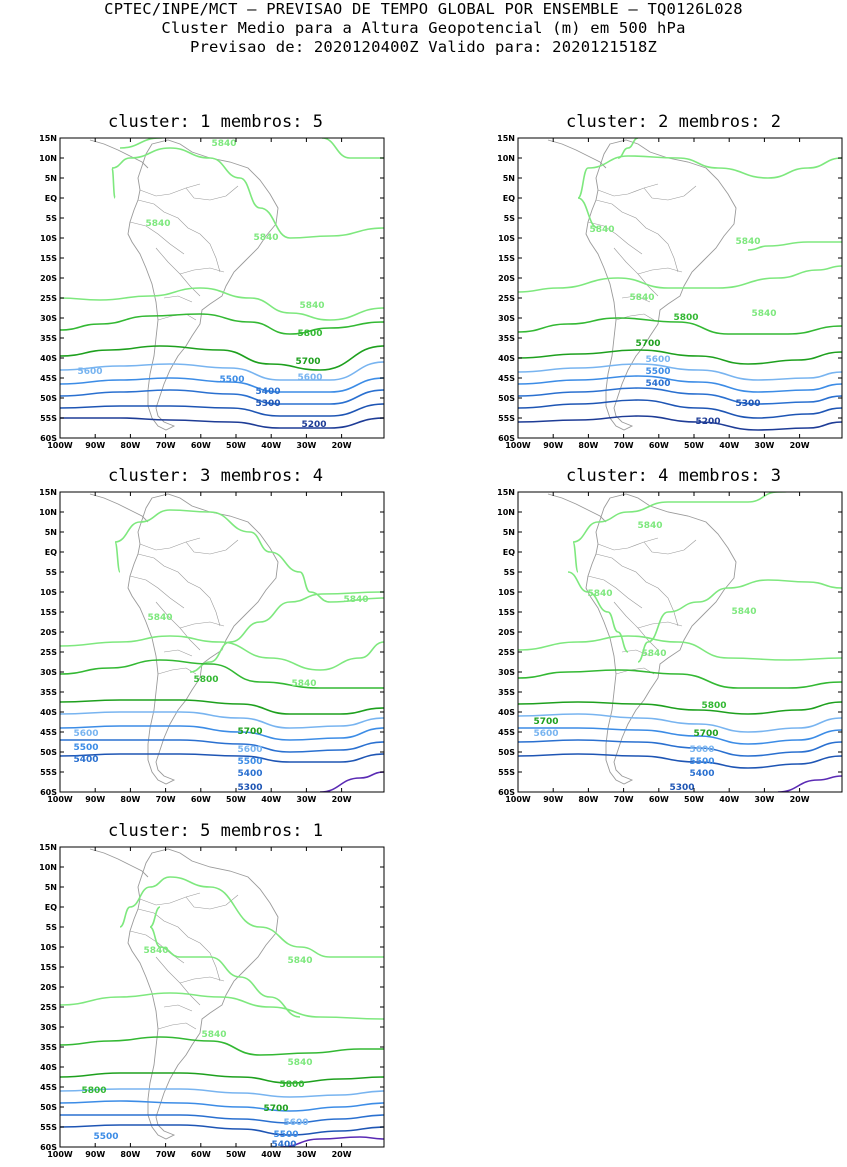 The height and width of the screenshot is (1167, 847). Describe the element at coordinates (707, 422) in the screenshot. I see `contour-label: 5200` at that location.